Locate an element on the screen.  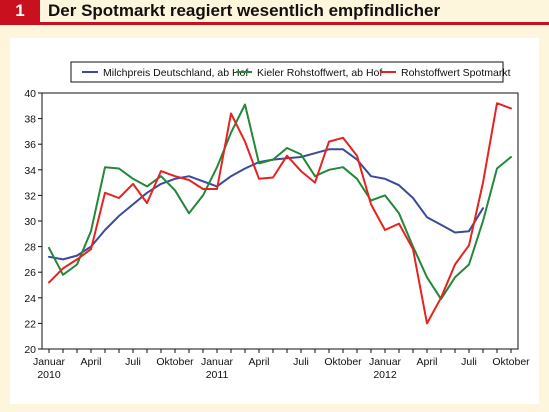
y-tick-label: 26 is located at coordinates (30, 273).